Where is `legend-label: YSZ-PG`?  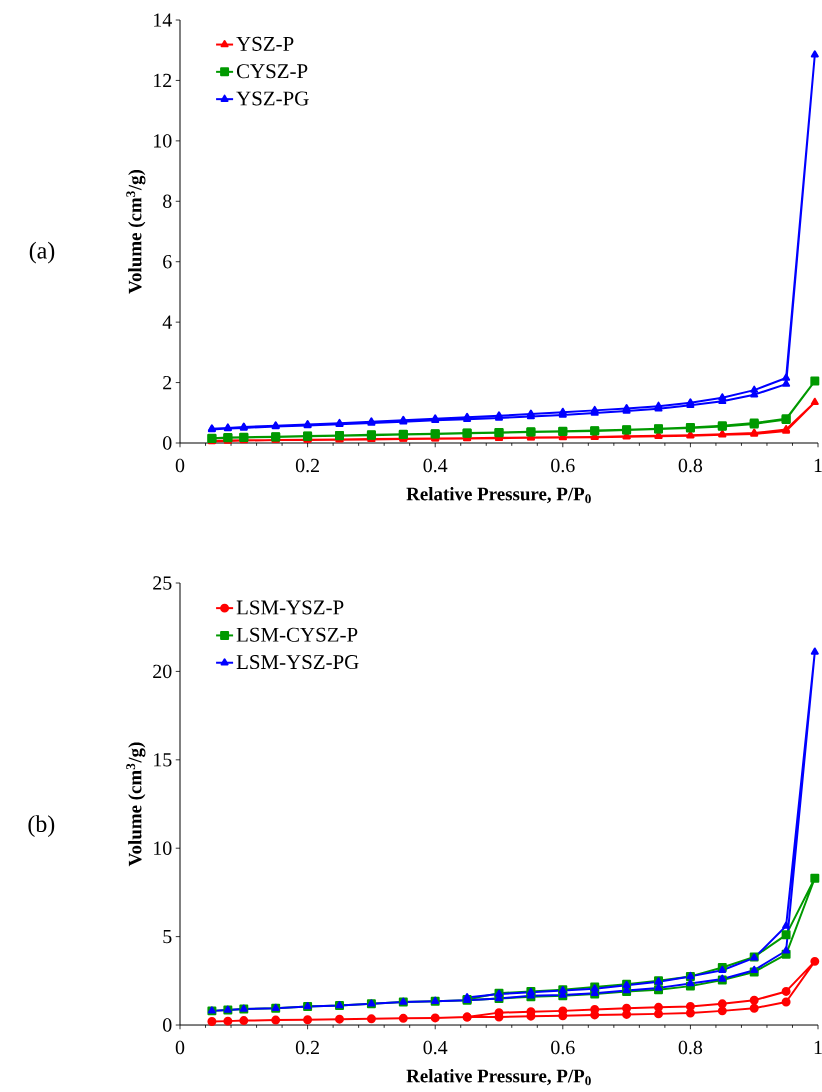 legend-label: YSZ-PG is located at coordinates (272, 98).